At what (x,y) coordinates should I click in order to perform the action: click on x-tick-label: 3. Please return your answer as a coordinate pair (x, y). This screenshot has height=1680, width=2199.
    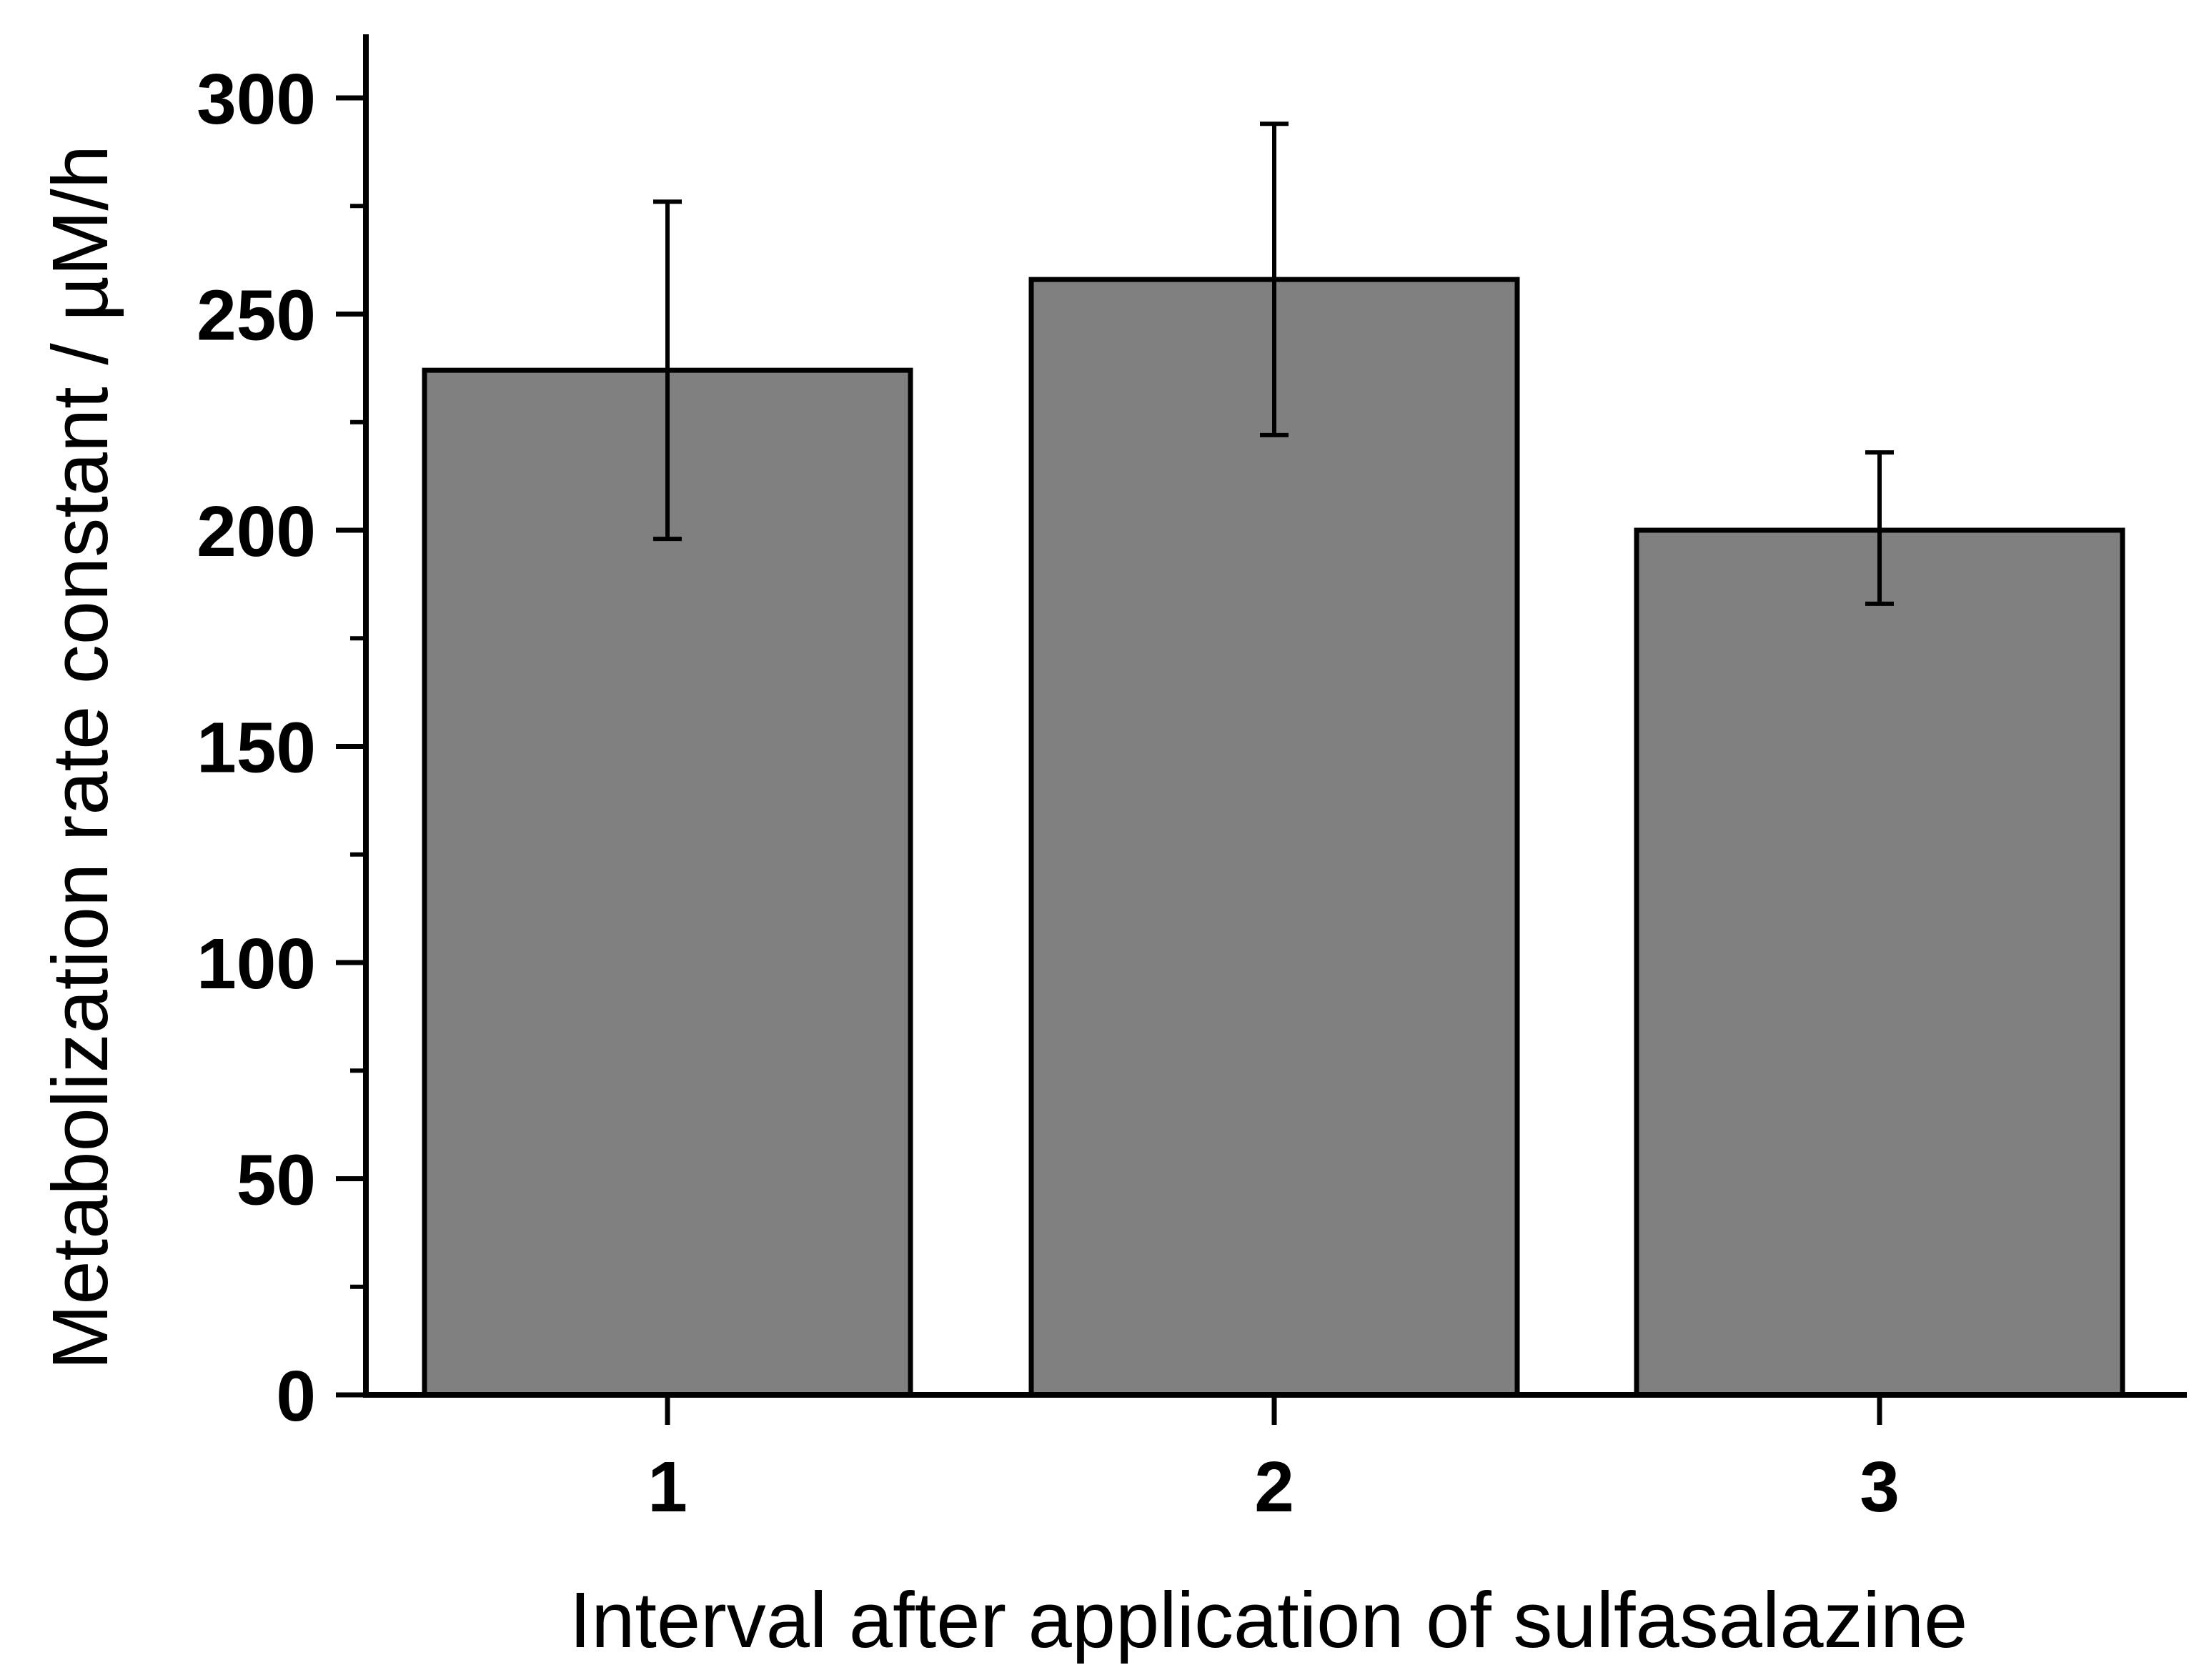
    Looking at the image, I should click on (1880, 1487).